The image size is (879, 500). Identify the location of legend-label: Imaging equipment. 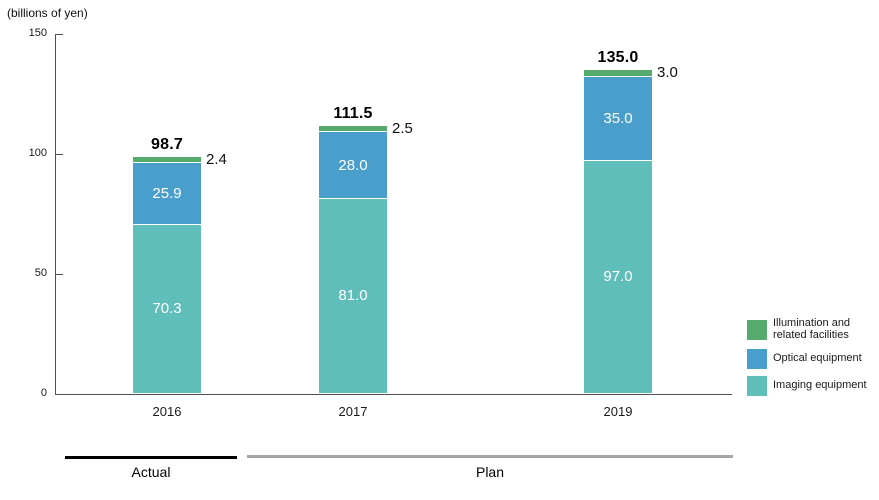
(820, 384).